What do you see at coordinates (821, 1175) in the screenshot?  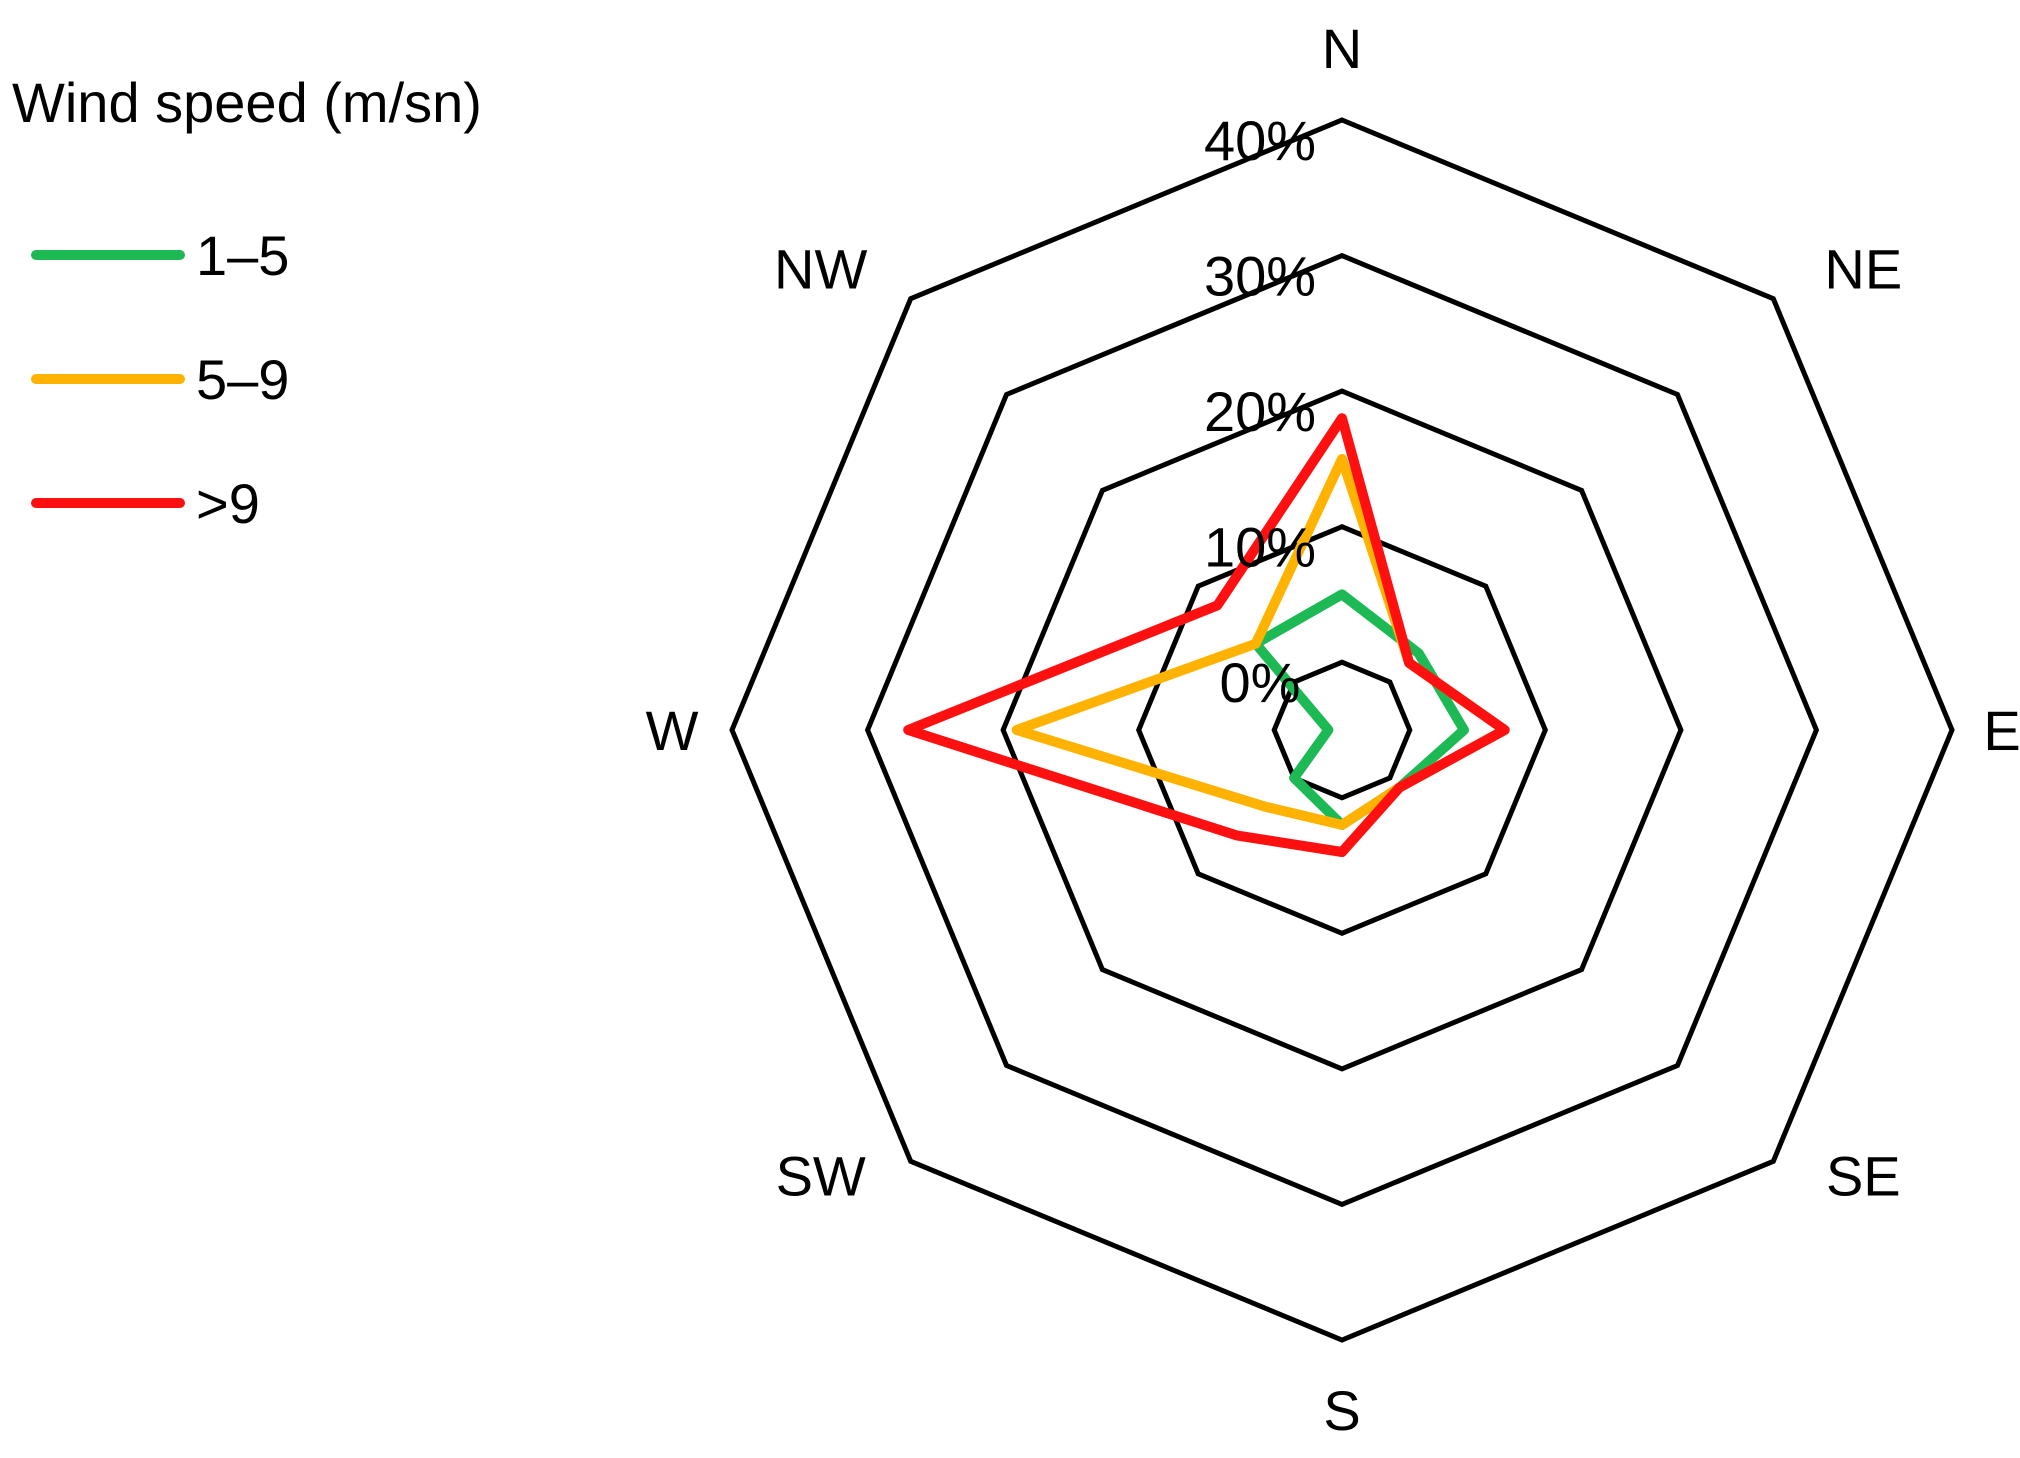 I see `direction-label-sw: SW` at bounding box center [821, 1175].